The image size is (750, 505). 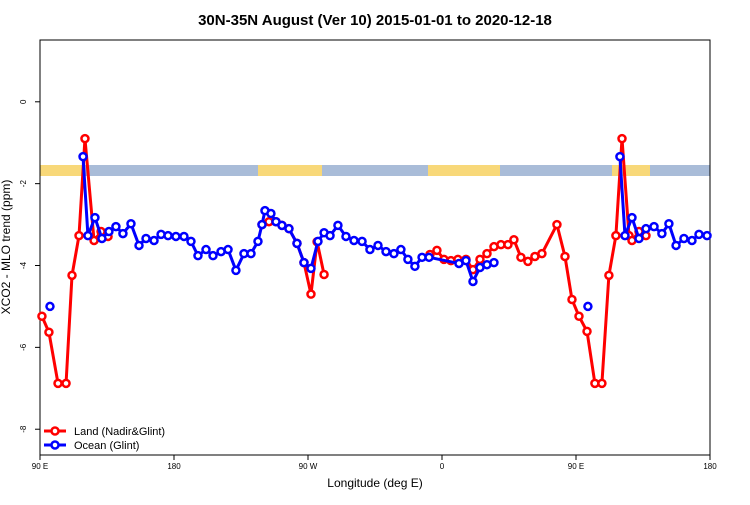 I want to click on y-axis-label: XCO2 - MLO trend (ppm), so click(x=6, y=247).